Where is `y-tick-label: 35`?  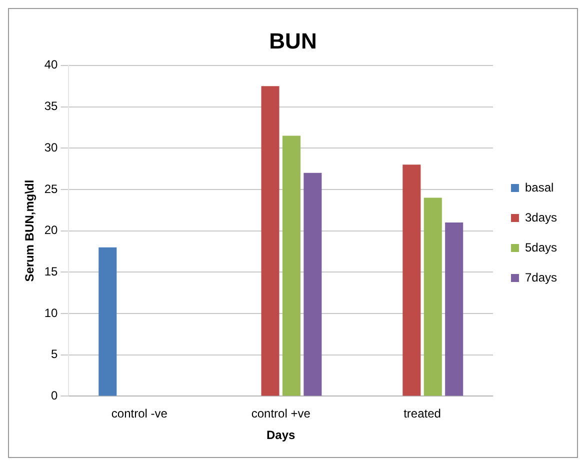 y-tick-label: 35 is located at coordinates (51, 106).